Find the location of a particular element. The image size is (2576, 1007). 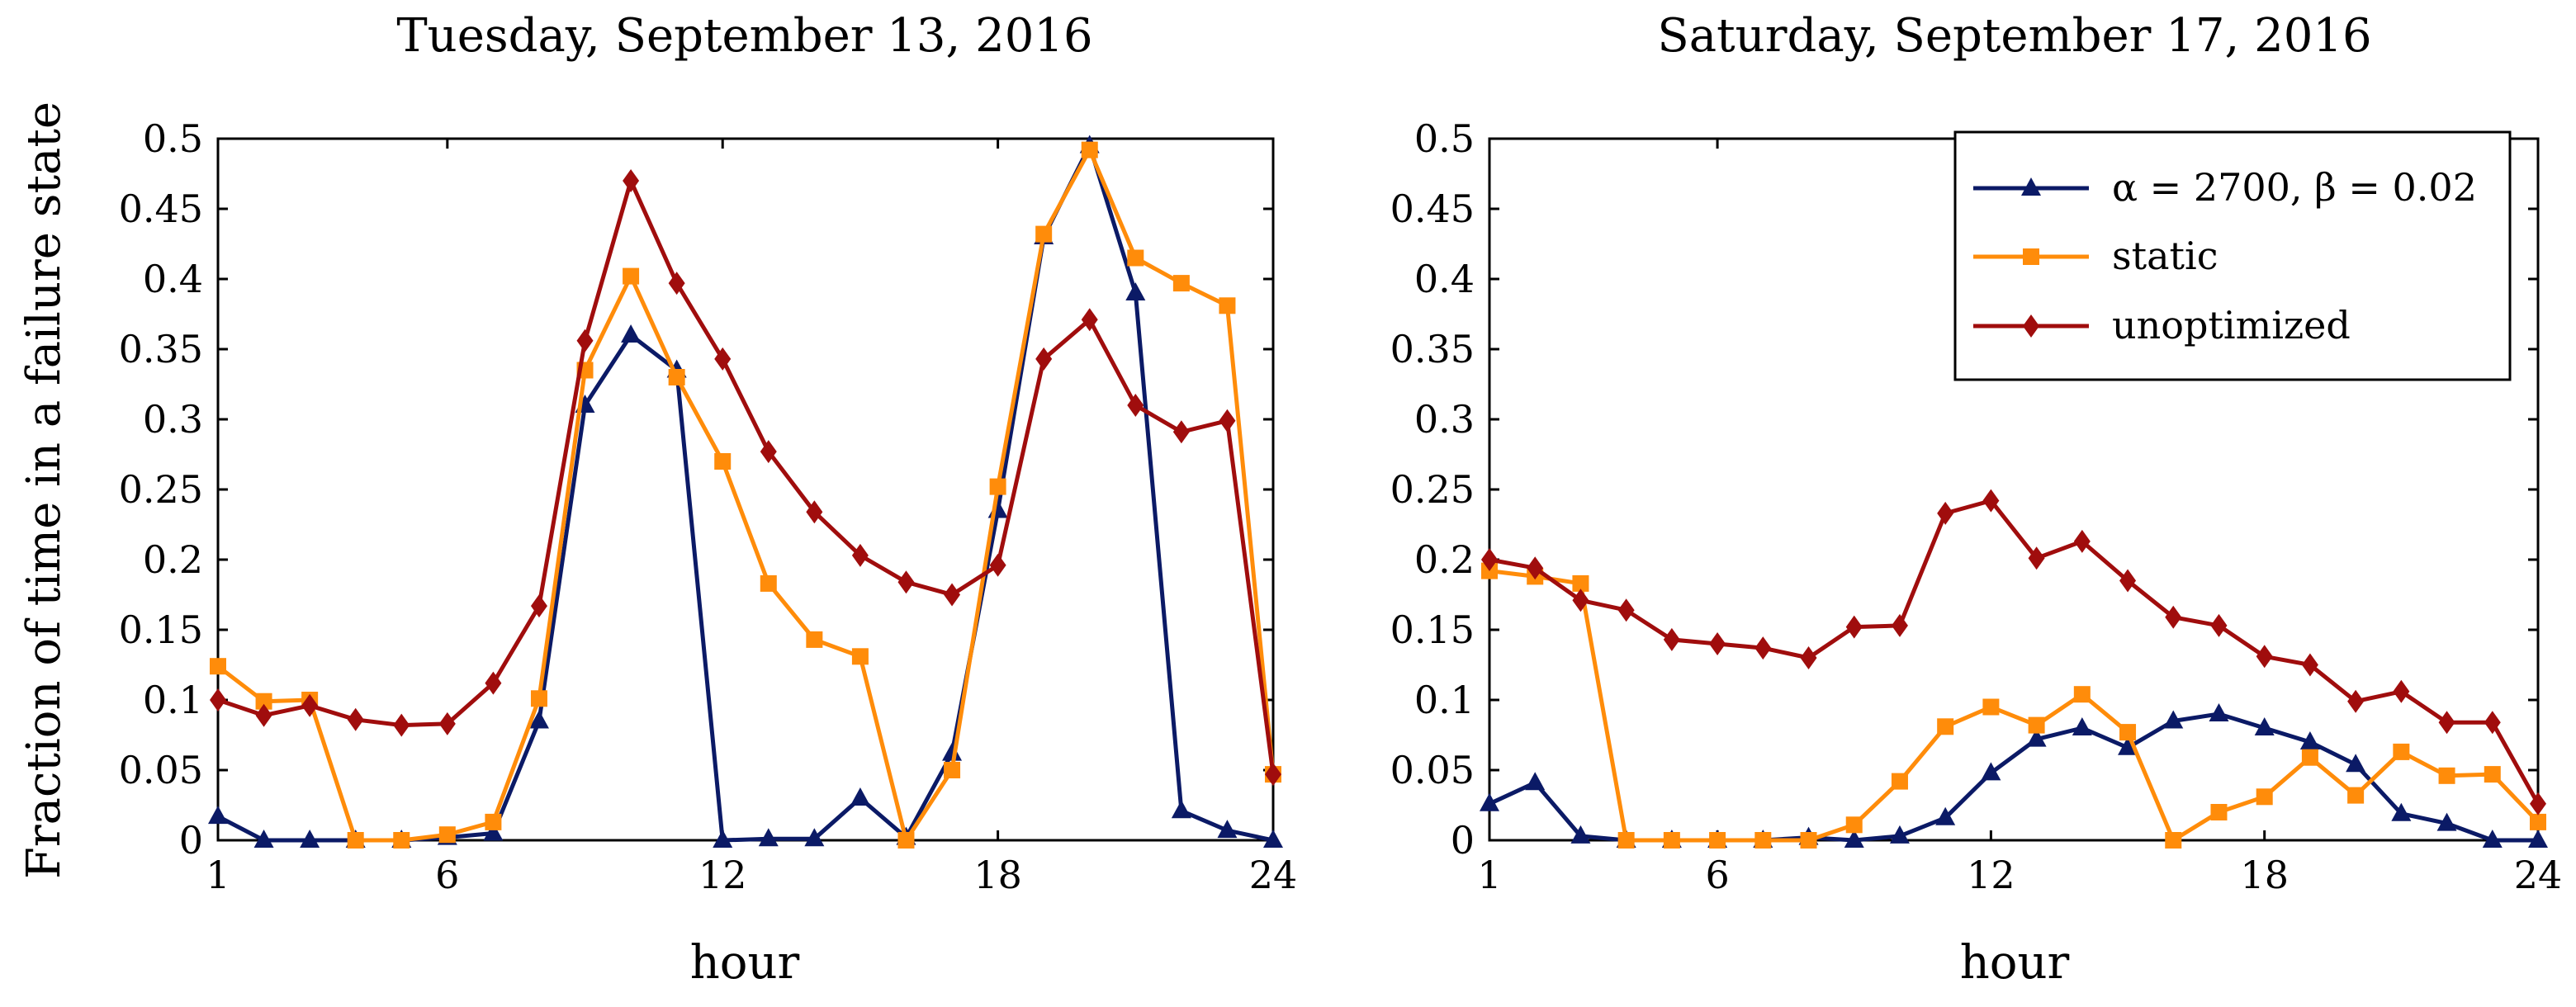

x-tick-label: 24 is located at coordinates (2538, 875).